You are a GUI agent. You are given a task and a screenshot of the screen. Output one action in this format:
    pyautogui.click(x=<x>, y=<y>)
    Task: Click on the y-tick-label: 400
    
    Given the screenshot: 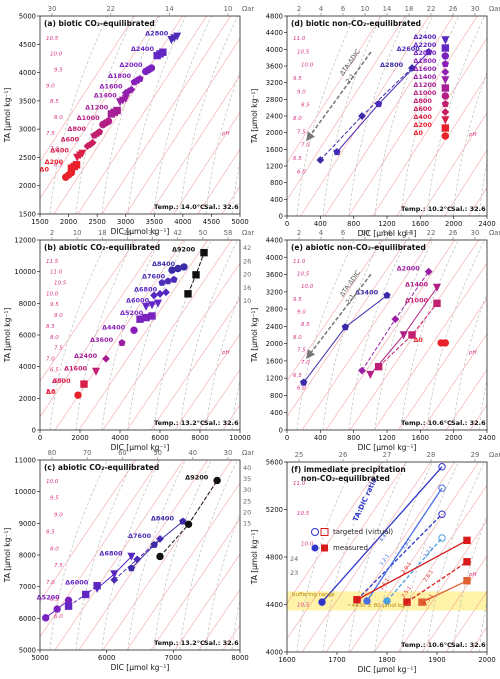 What is the action you would take?
    pyautogui.click(x=276, y=200)
    